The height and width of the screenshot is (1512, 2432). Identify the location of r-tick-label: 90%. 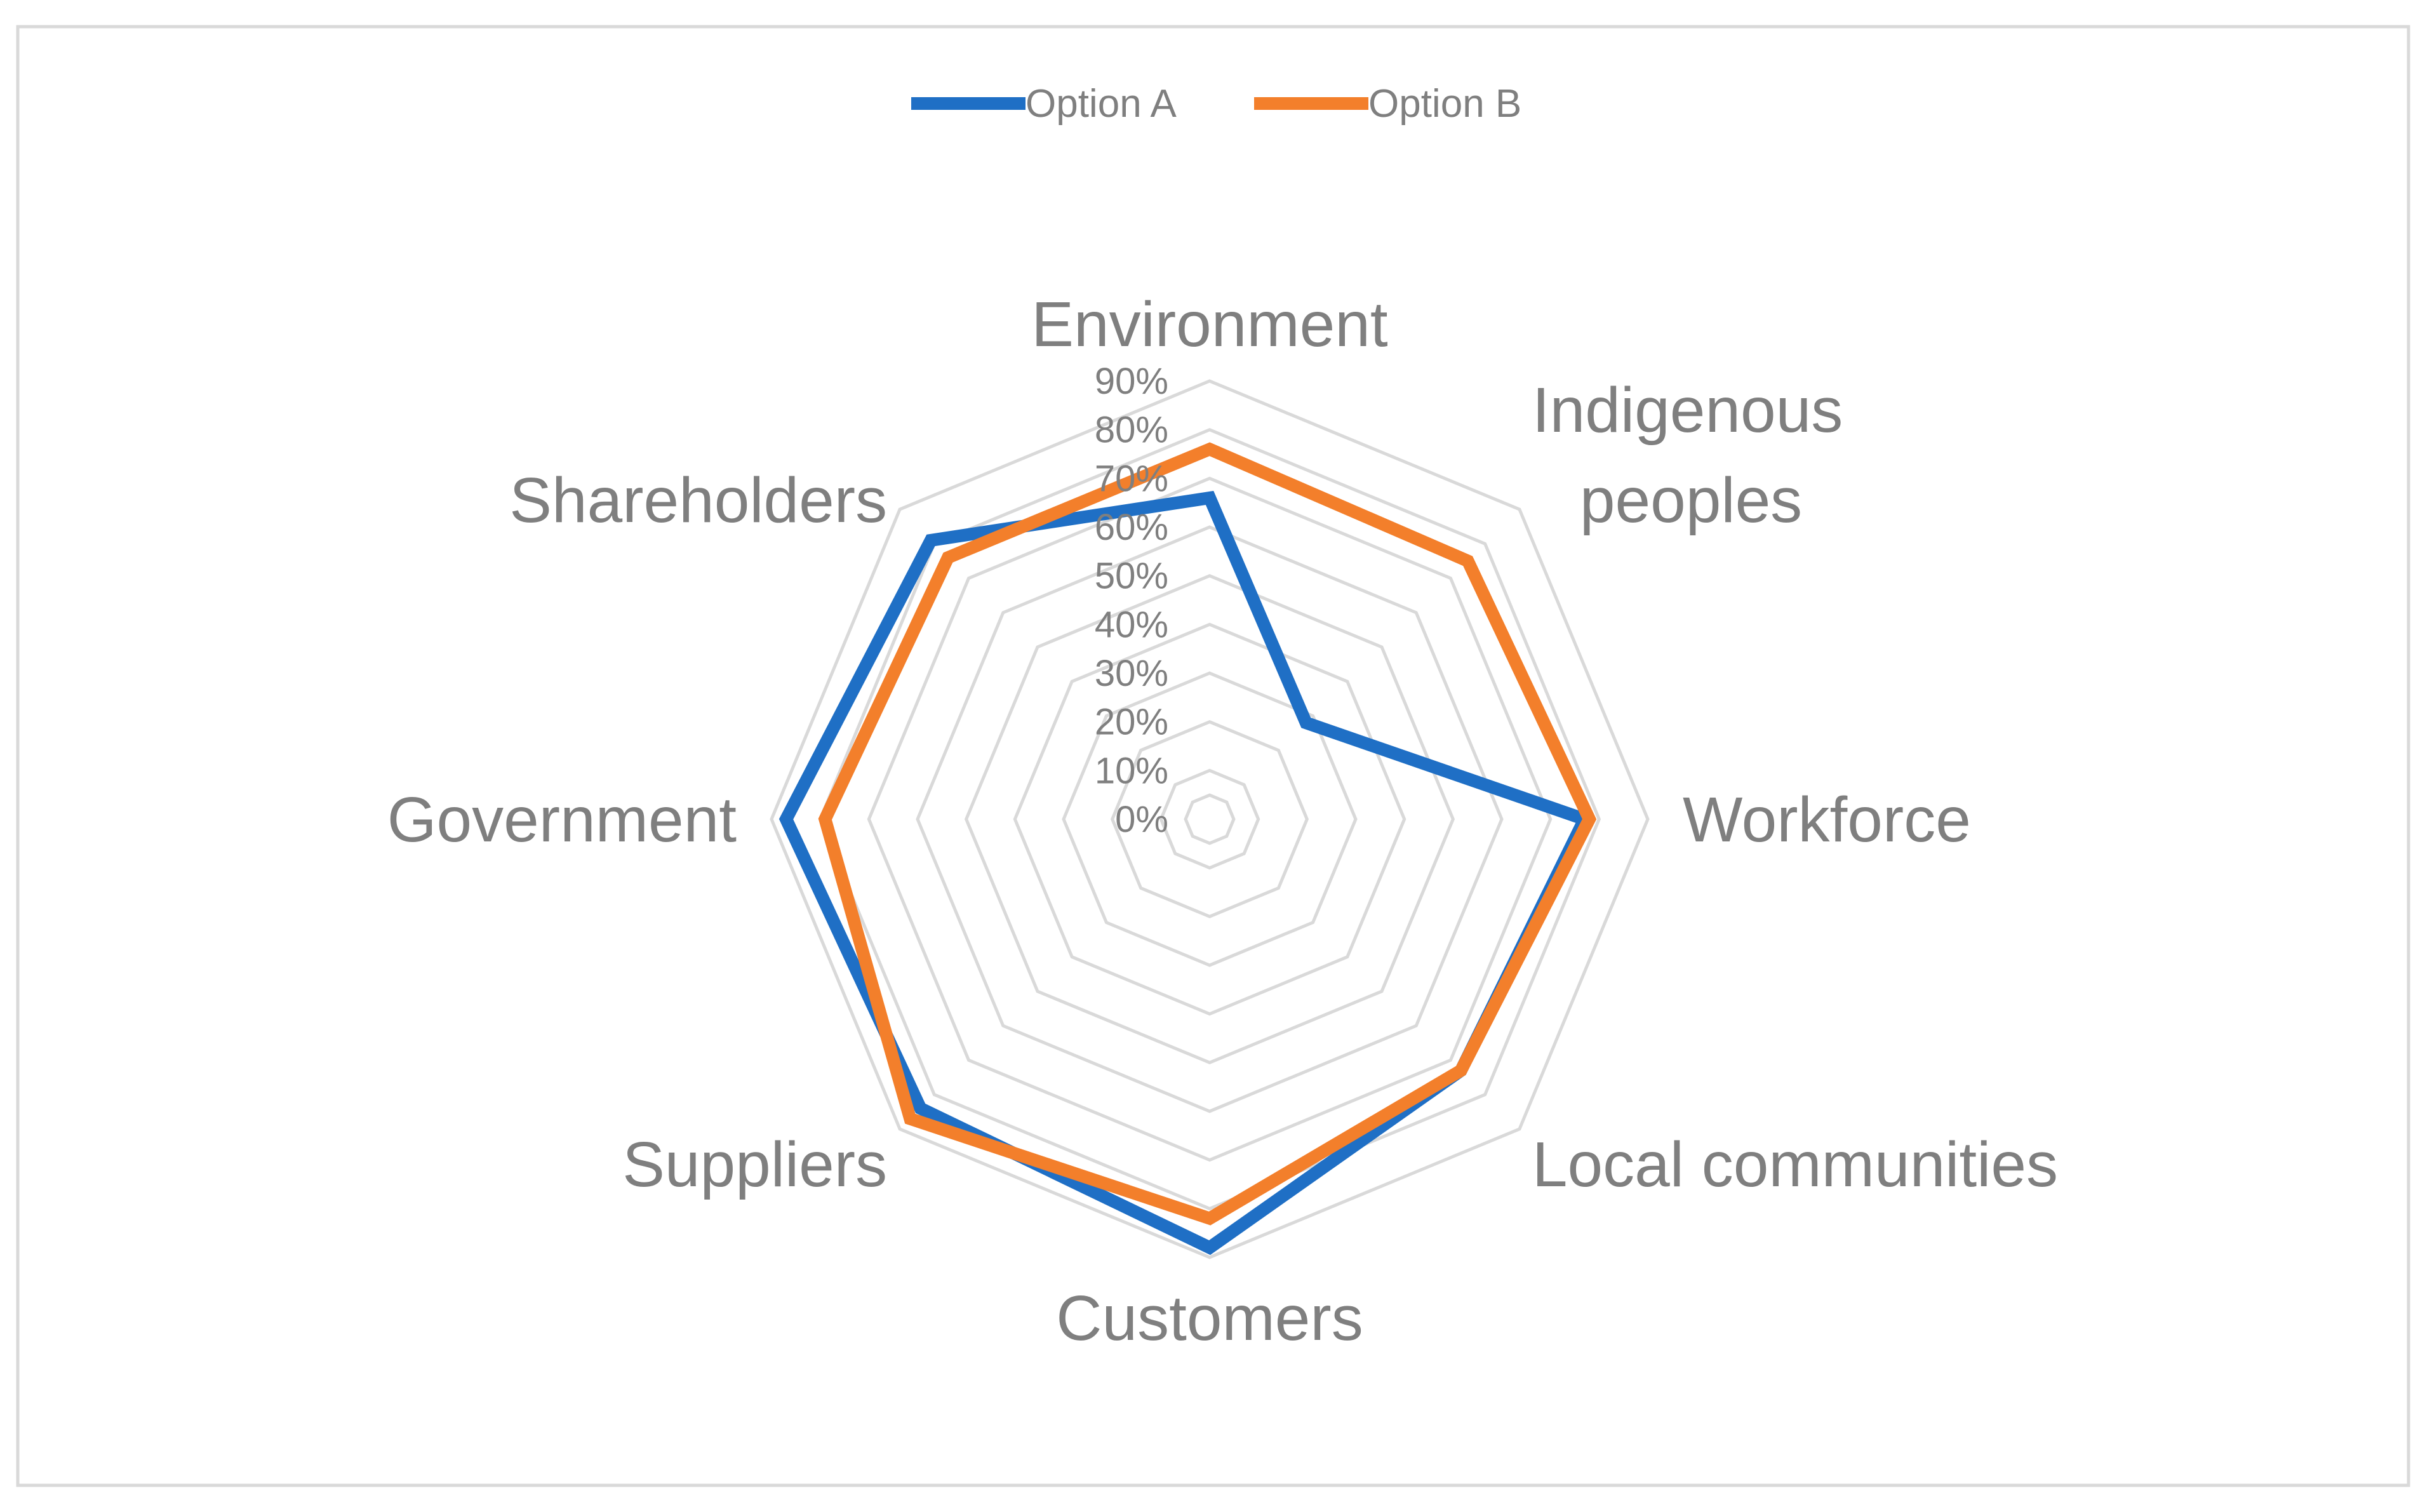
(1131, 382).